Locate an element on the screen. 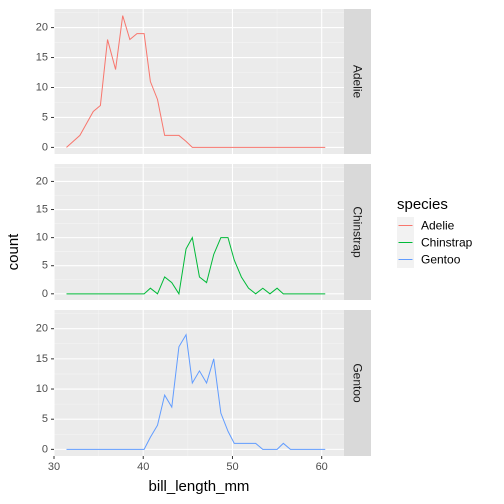  x-tick-label: 60 is located at coordinates (322, 467).